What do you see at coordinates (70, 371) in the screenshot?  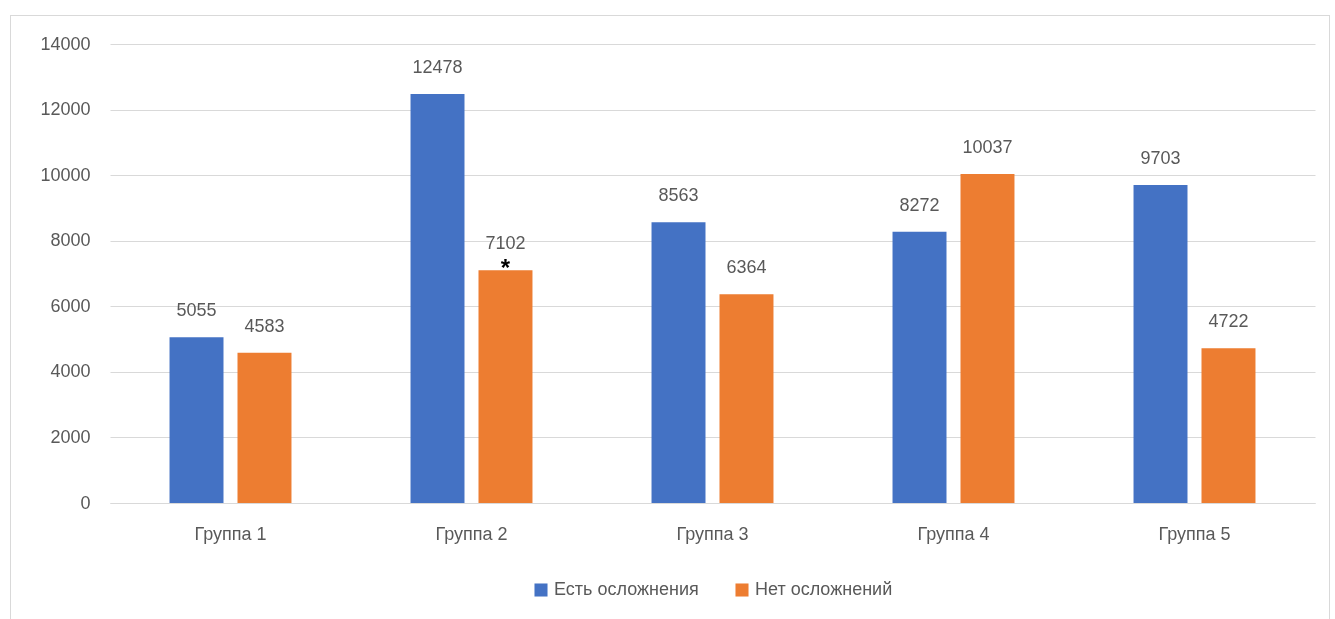 I see `y-tick-label: 4000` at bounding box center [70, 371].